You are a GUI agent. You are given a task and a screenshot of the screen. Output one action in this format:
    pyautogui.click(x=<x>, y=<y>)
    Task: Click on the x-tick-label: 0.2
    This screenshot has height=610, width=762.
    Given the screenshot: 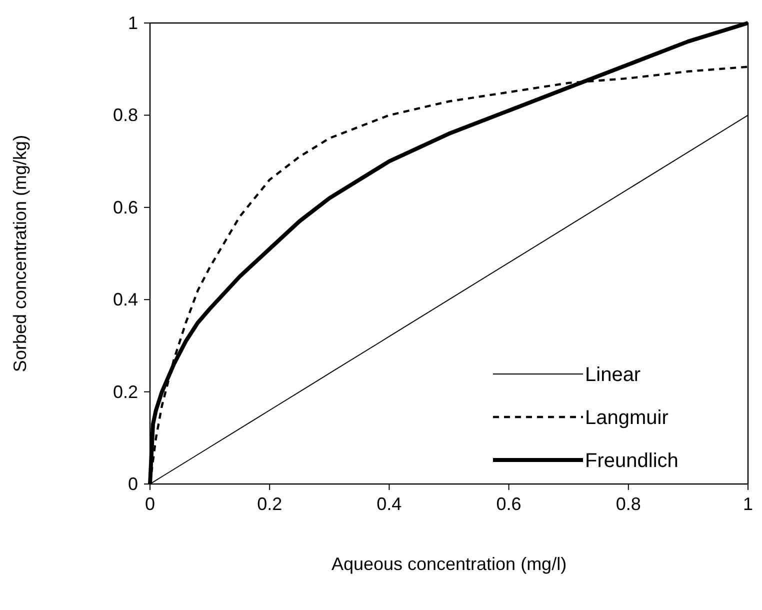 What is the action you would take?
    pyautogui.click(x=269, y=504)
    